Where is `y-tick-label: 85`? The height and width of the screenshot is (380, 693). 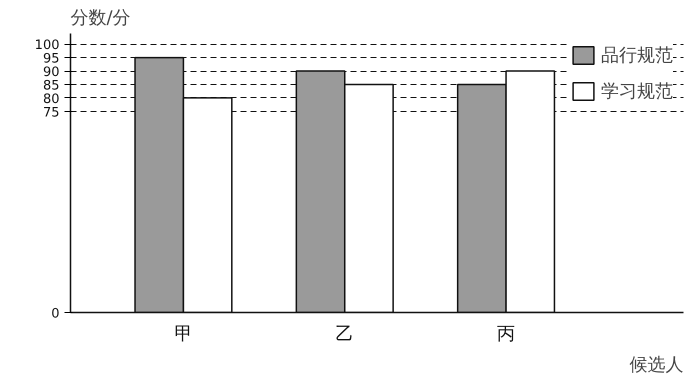 y-tick-label: 85 is located at coordinates (51, 86).